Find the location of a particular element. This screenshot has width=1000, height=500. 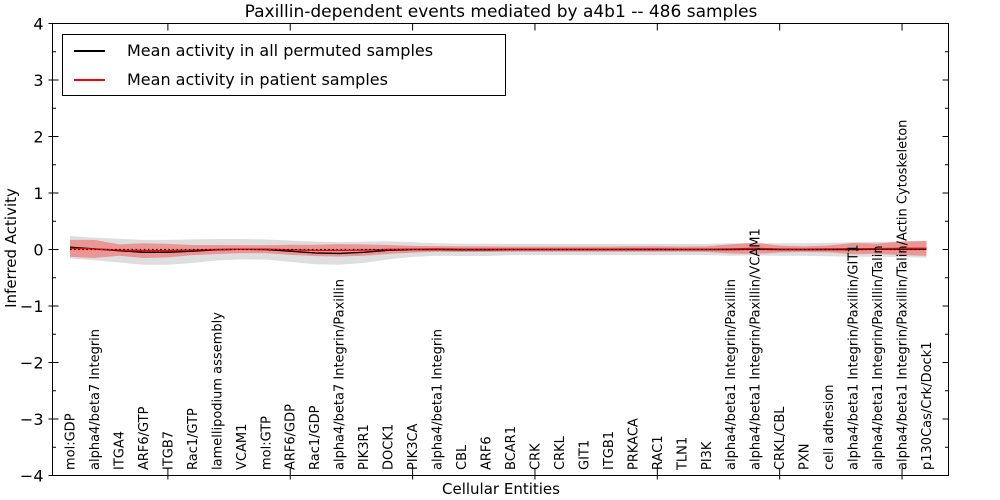

x-category-label: alpha4/beta7 Integrin/Paxillin is located at coordinates (340, 374).